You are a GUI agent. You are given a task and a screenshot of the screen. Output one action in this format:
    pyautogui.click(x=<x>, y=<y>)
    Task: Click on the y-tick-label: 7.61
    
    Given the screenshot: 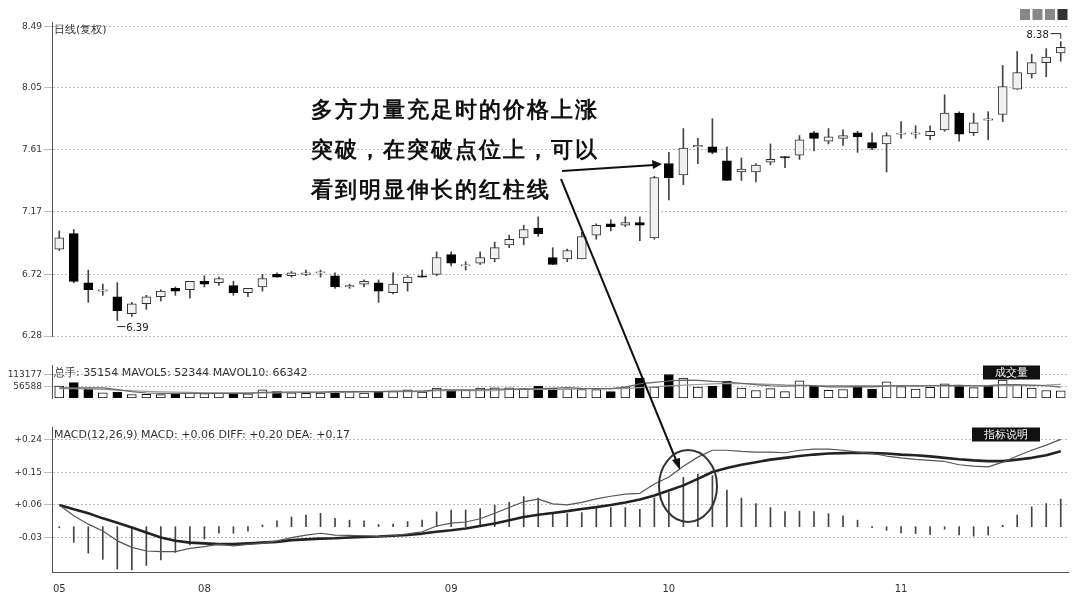 What is the action you would take?
    pyautogui.click(x=31, y=148)
    